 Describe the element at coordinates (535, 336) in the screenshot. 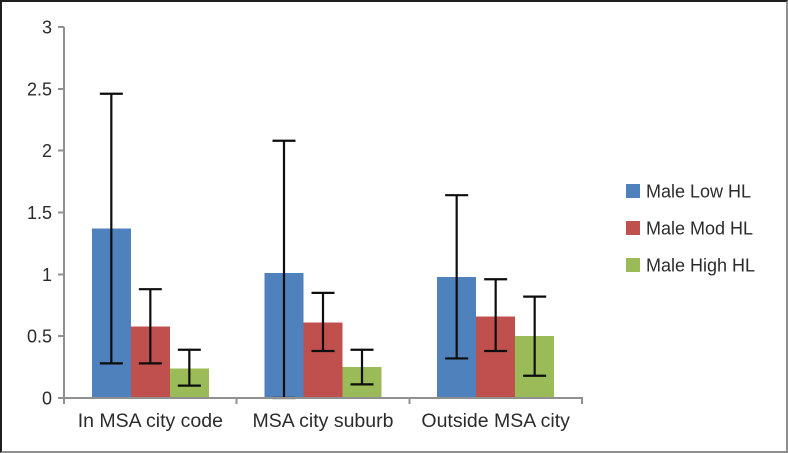

I see `error-bar-male-high-hl-outside-msa-city` at that location.